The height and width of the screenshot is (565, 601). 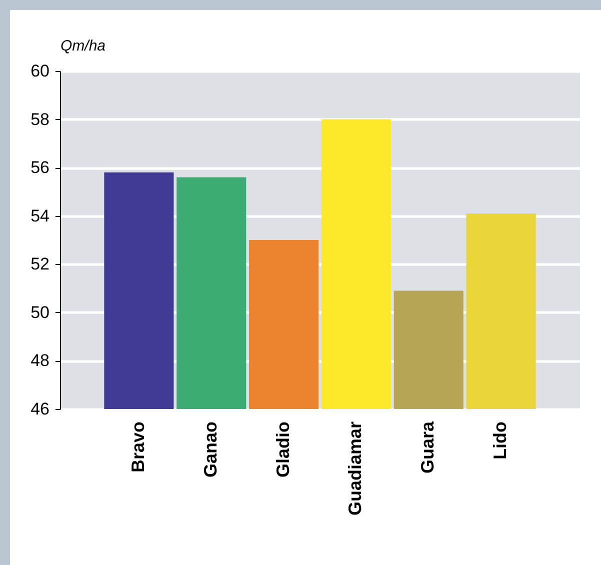 I want to click on x-tick-label: Guara, so click(x=428, y=447).